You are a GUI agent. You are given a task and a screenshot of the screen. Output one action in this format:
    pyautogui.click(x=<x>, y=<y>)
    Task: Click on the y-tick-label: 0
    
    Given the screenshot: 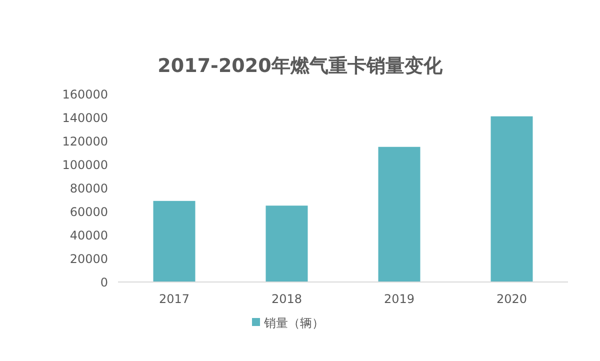 What is the action you would take?
    pyautogui.click(x=104, y=283)
    